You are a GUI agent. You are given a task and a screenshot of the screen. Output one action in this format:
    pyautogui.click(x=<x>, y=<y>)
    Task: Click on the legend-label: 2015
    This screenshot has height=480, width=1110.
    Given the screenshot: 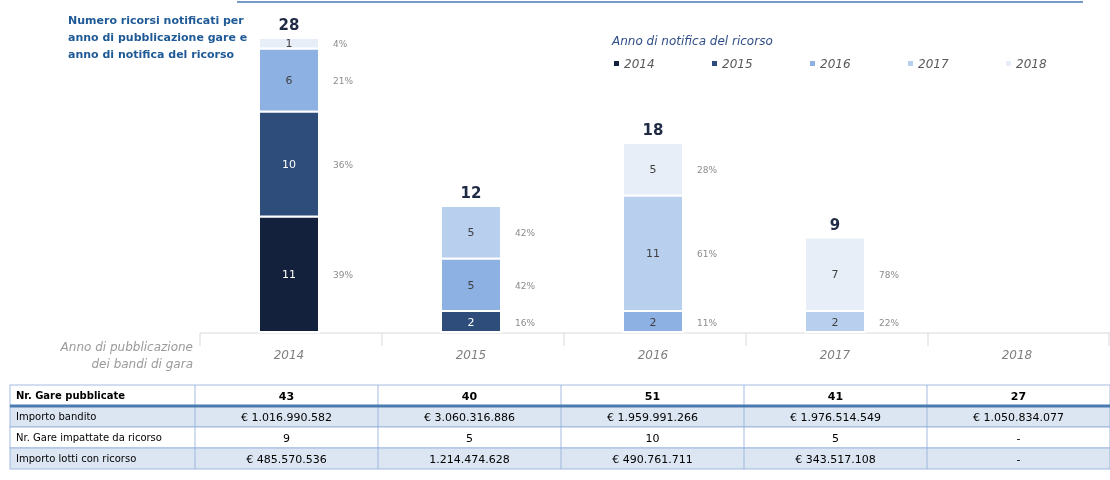 What is the action you would take?
    pyautogui.click(x=737, y=64)
    